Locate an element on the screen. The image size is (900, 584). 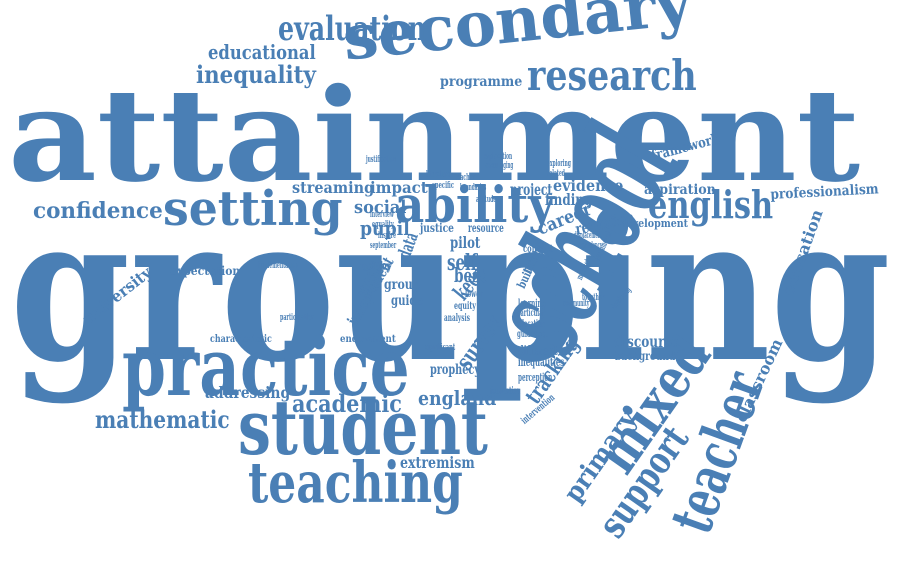
word-exploring: exploring is located at coordinates (559, 164).